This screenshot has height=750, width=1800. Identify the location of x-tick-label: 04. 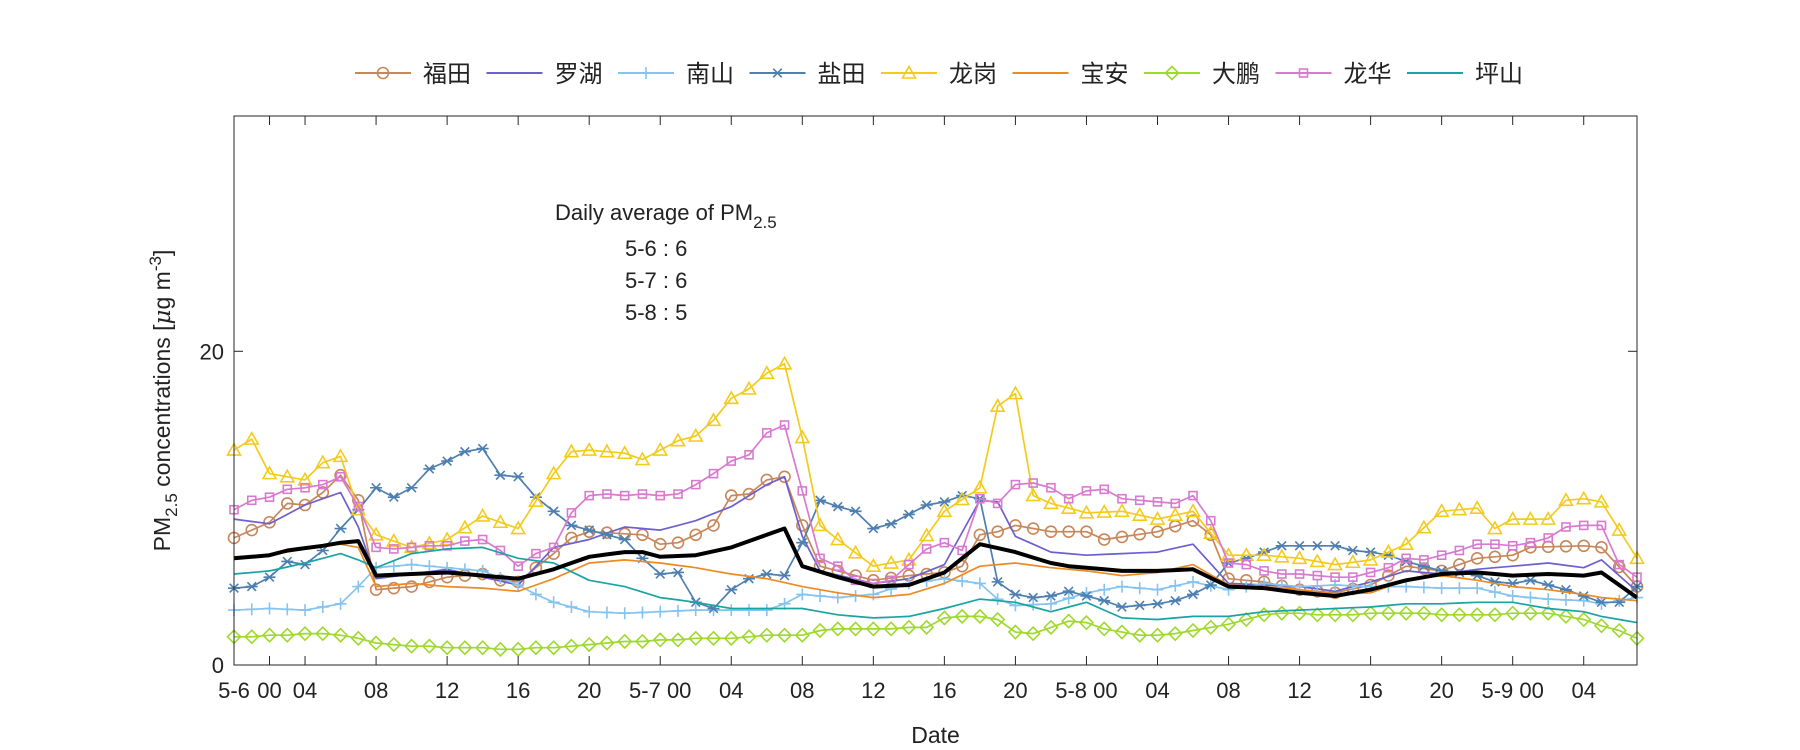
(1157, 690).